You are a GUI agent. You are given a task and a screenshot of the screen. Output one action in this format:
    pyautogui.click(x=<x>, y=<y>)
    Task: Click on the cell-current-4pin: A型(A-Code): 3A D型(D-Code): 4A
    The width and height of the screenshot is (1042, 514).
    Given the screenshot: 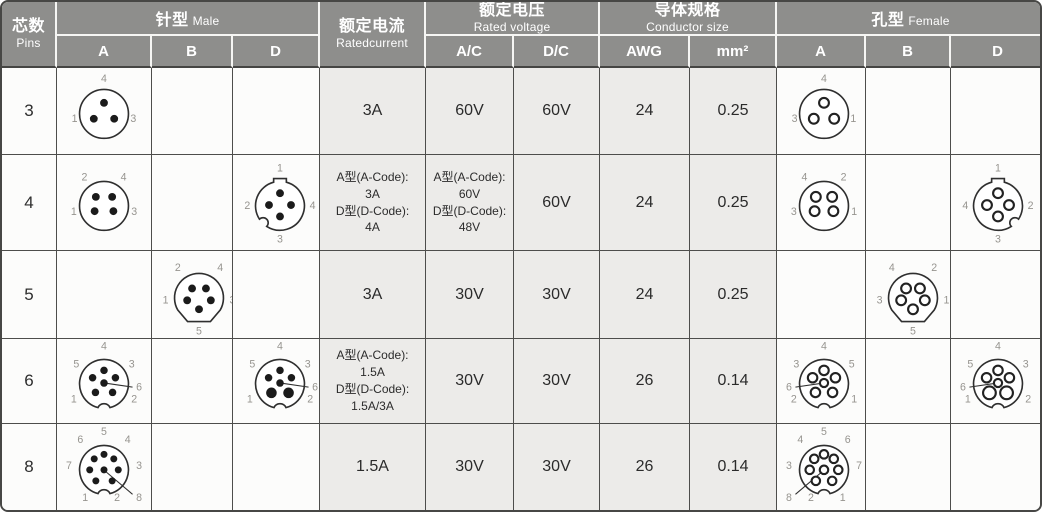 What is the action you would take?
    pyautogui.click(x=373, y=203)
    